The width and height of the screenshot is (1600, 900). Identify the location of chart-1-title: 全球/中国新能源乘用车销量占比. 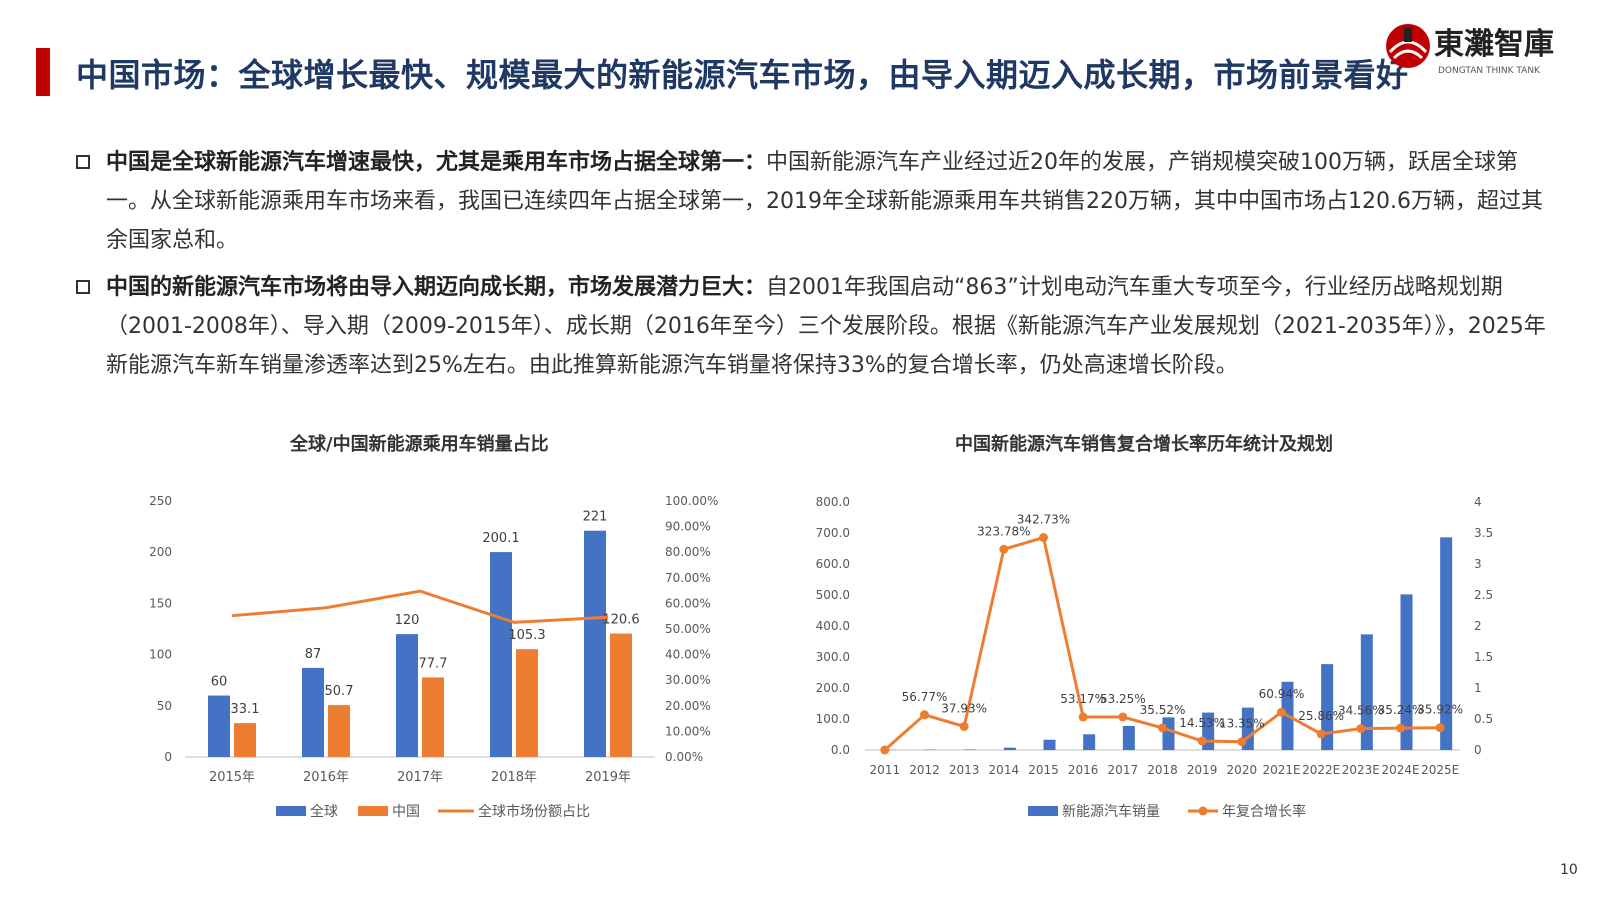
(419, 444).